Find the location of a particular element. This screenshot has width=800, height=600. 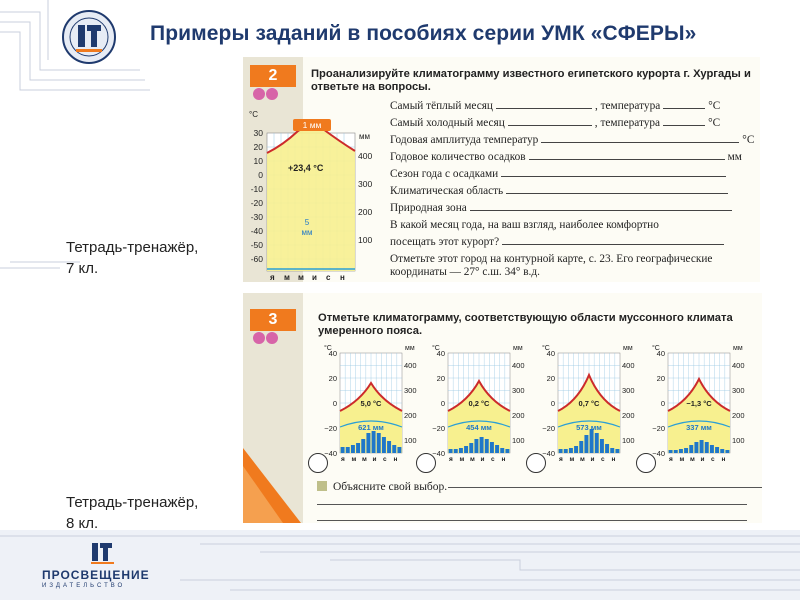

svg-text: 200 is located at coordinates (365, 212).